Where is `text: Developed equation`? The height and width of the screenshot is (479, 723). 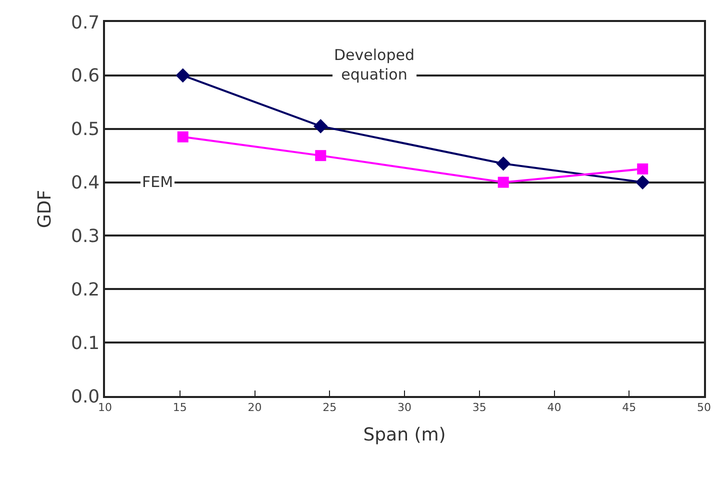 text: Developed equation is located at coordinates (374, 65).